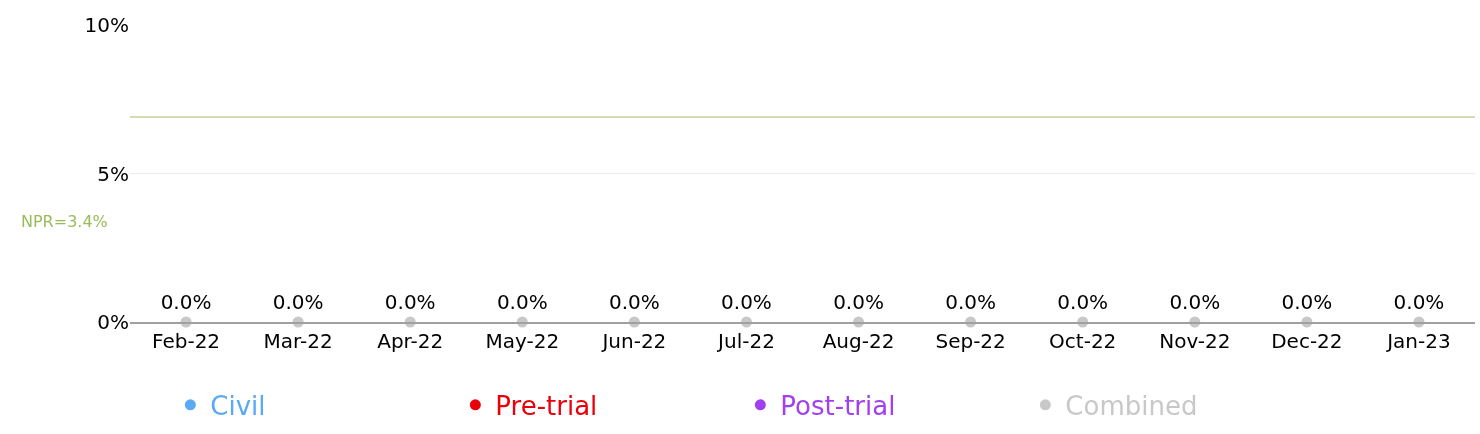 This screenshot has width=1480, height=434. What do you see at coordinates (970, 341) in the screenshot?
I see `x-tick-label: Sep-22` at bounding box center [970, 341].